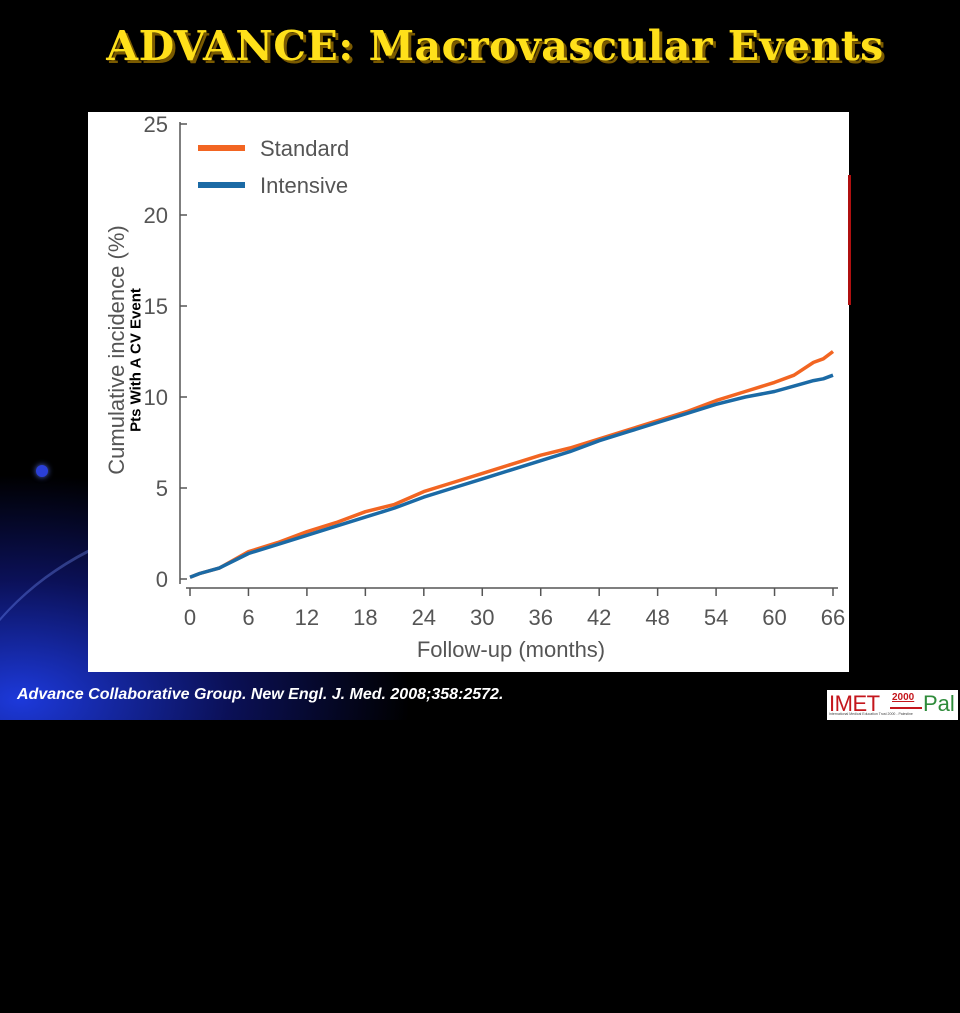  I want to click on logo-suffix: Pal, so click(939, 703).